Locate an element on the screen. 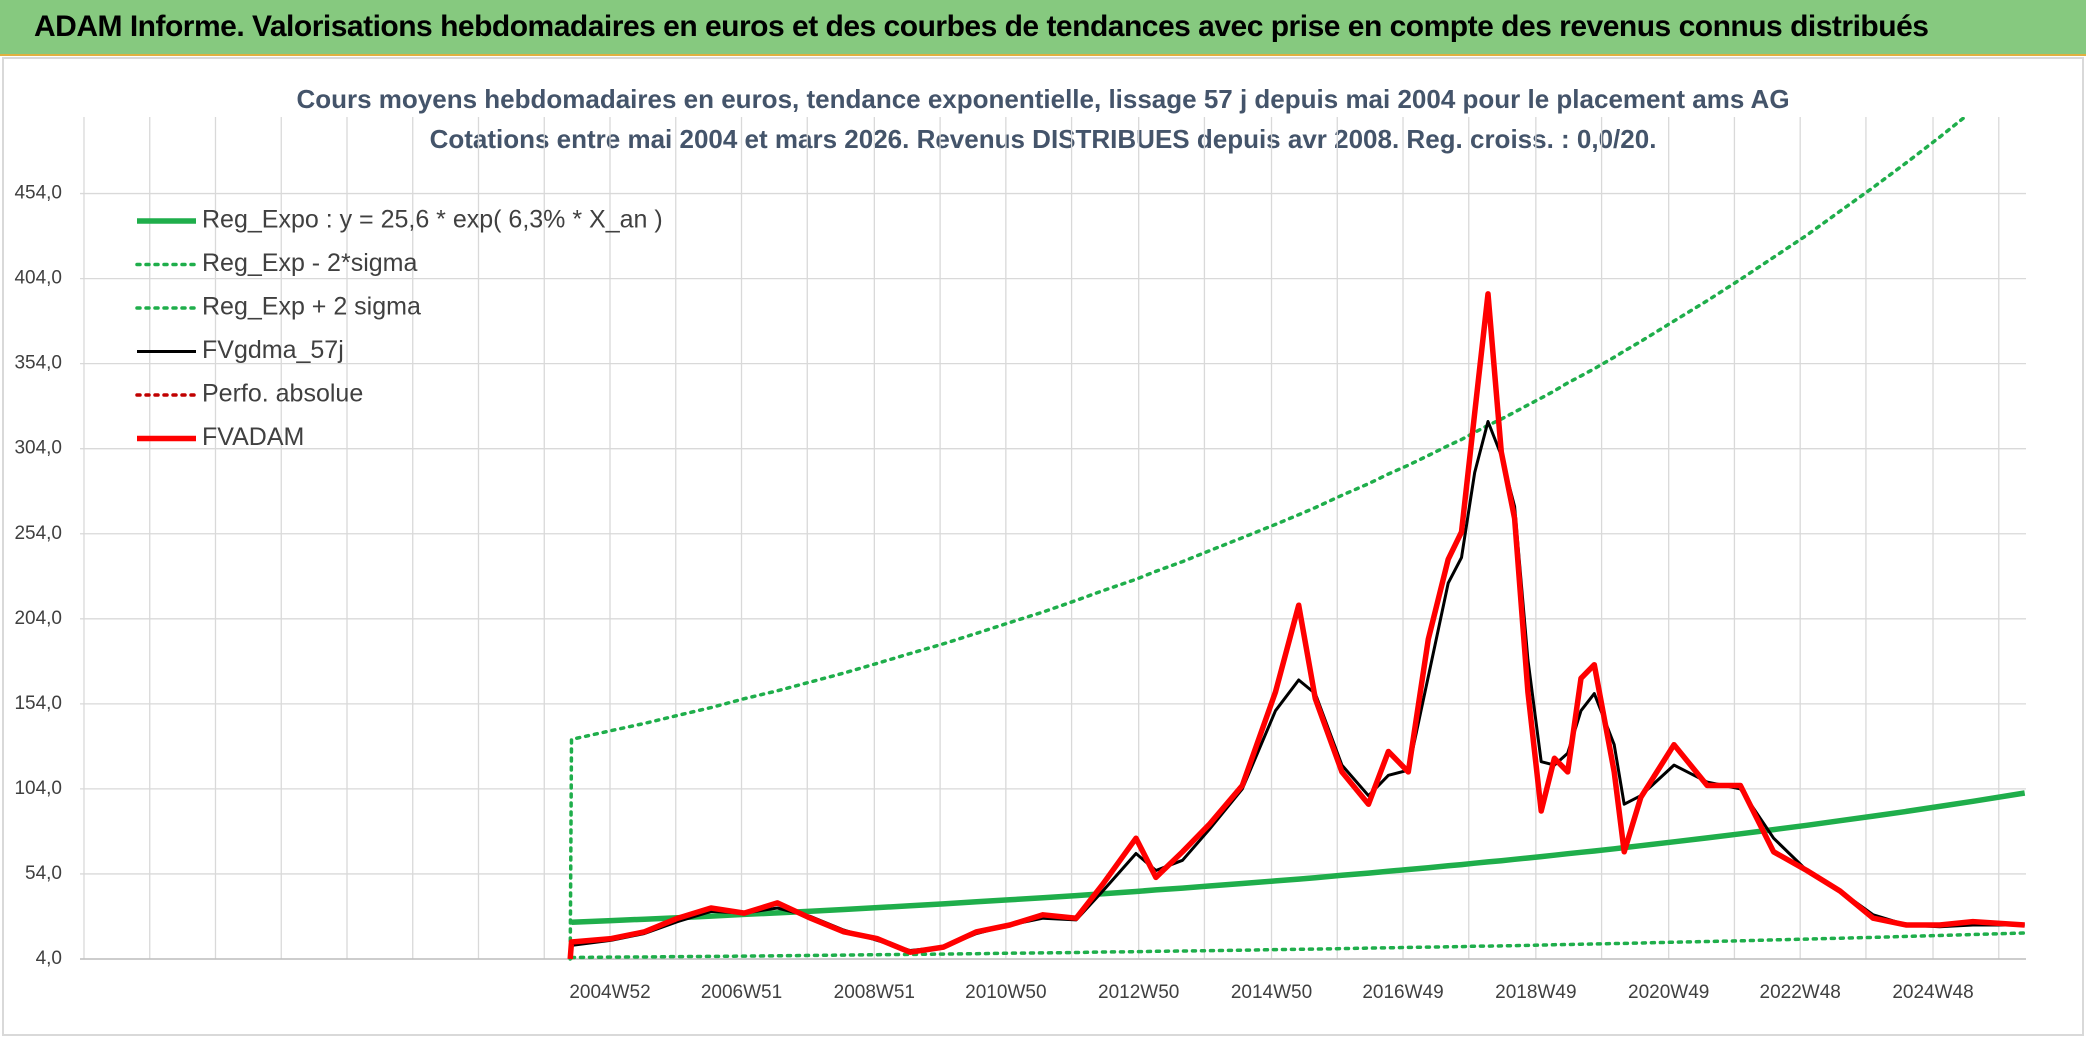 The image size is (2086, 1038). x-tick-label: 2012W50 is located at coordinates (1138, 992).